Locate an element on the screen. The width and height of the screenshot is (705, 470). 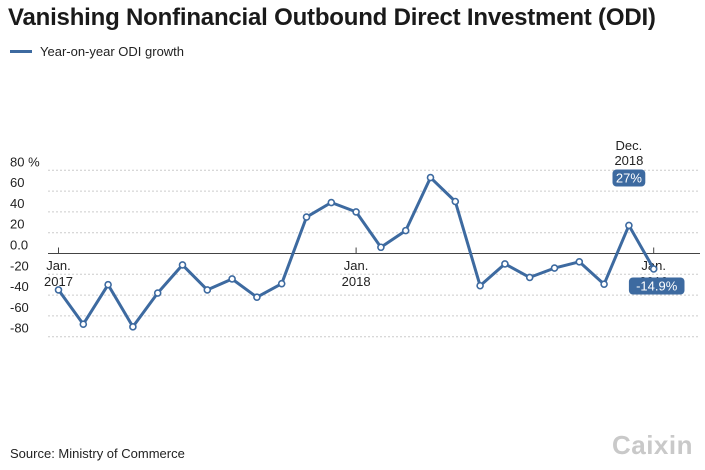
value-badge-text: -14.9% is located at coordinates (657, 285).